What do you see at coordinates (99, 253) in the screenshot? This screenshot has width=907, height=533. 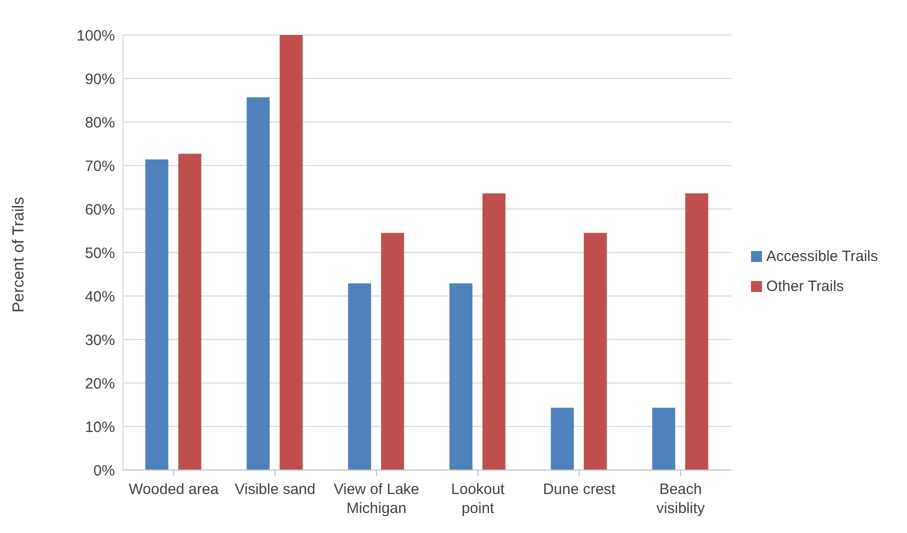 I see `y-tick-label: 50%` at bounding box center [99, 253].